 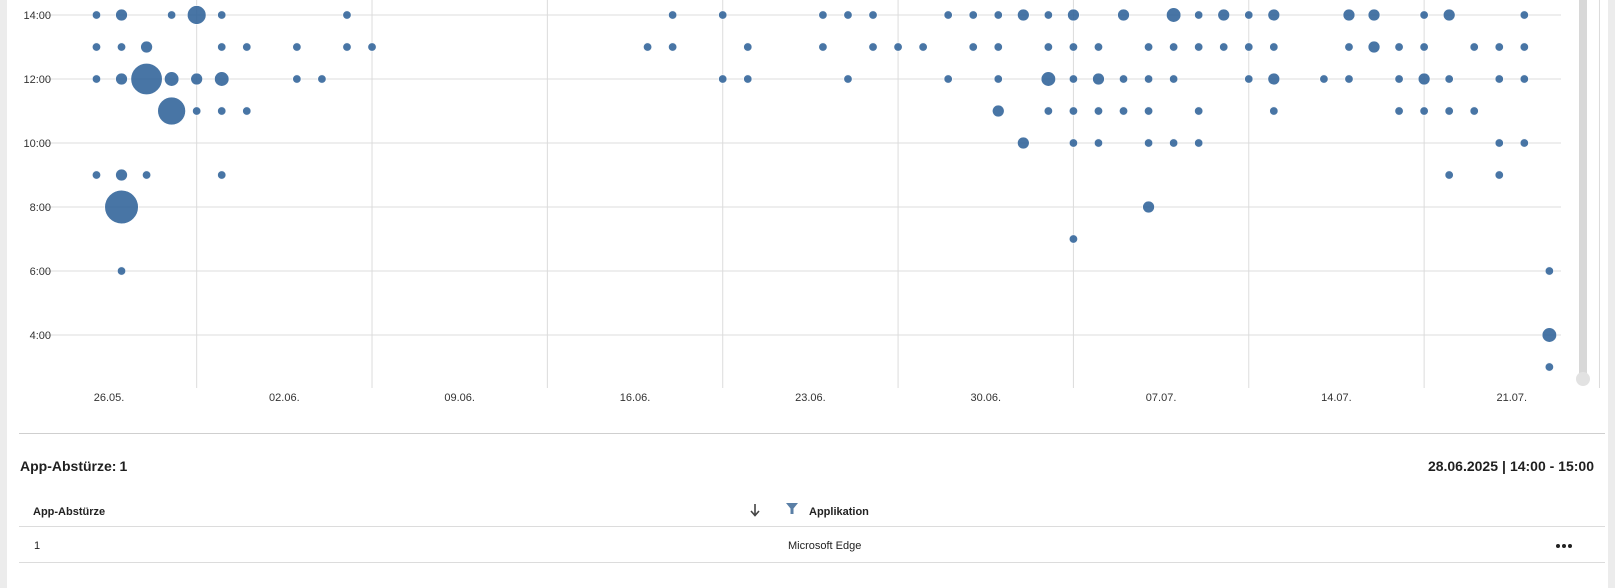 What do you see at coordinates (755, 510) in the screenshot?
I see `arrow-down-icon` at bounding box center [755, 510].